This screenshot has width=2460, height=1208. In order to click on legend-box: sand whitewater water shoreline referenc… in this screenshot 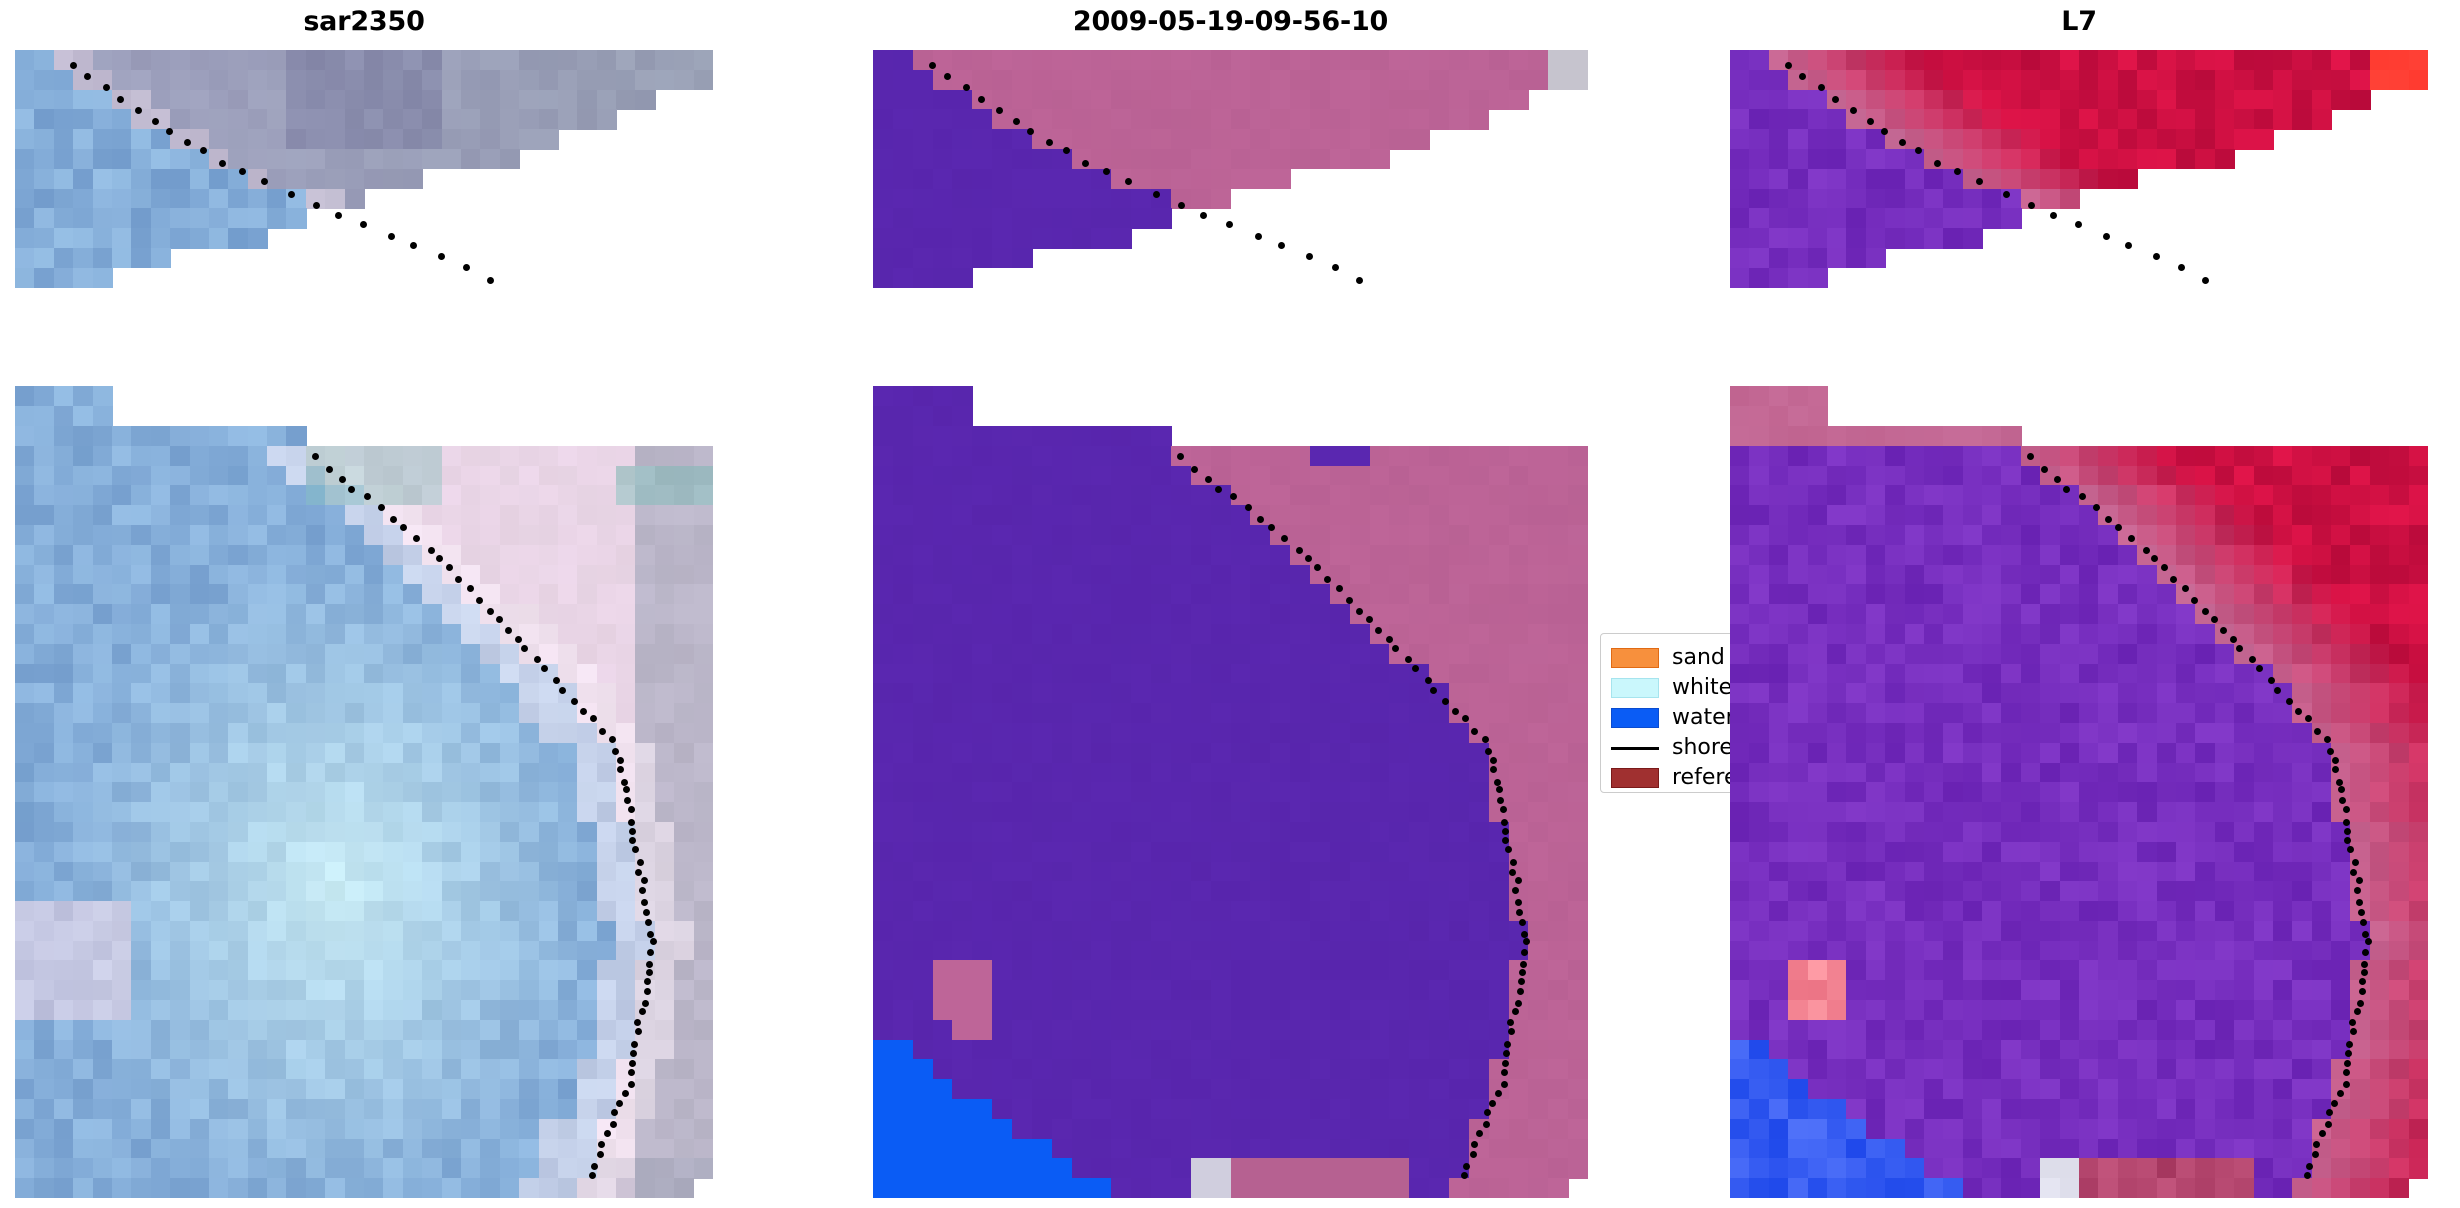, I will do `click(1686, 713)`.